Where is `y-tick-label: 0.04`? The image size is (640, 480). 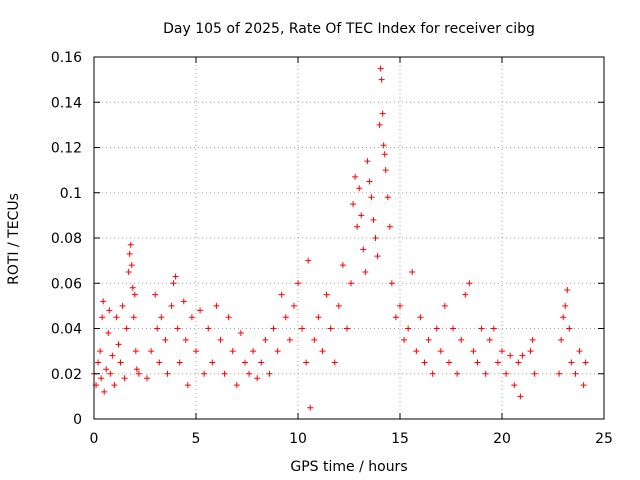
y-tick-label: 0.04 is located at coordinates (66, 330).